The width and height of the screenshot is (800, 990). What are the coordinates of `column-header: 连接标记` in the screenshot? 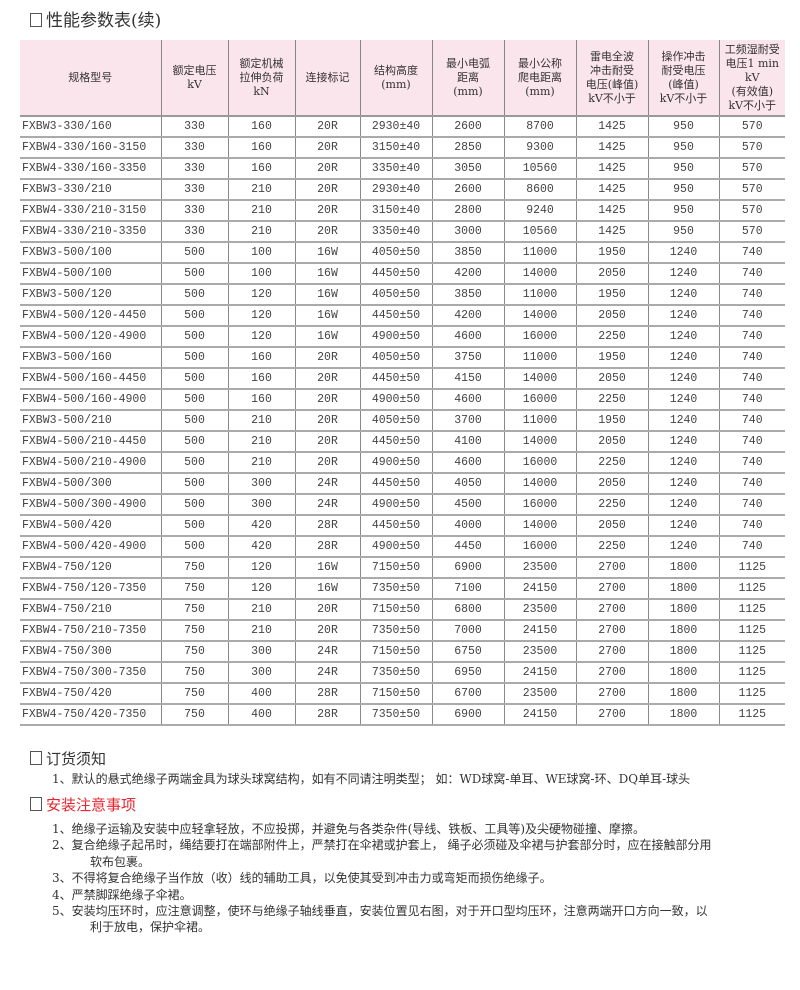 It's located at (327, 78).